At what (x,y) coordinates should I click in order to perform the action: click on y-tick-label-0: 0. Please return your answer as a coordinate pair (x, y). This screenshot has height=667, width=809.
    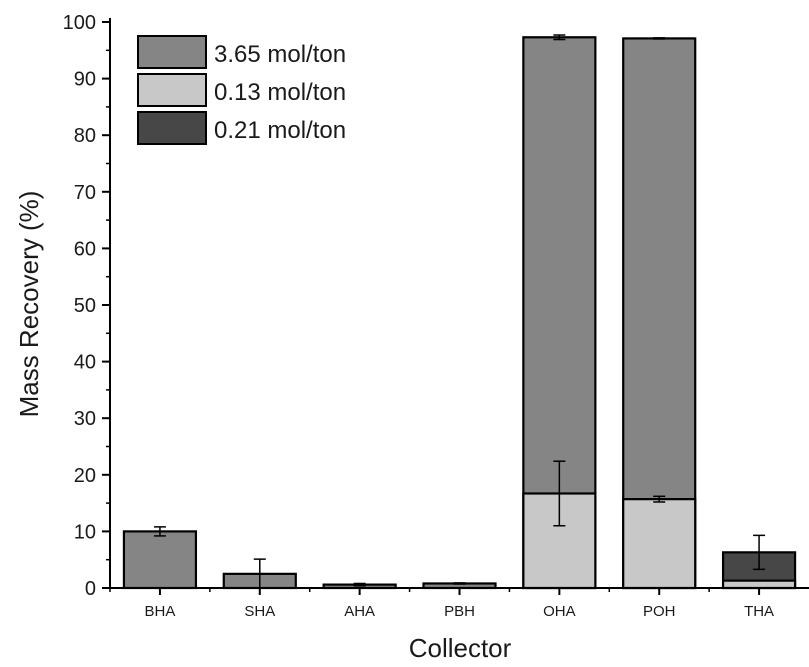
    Looking at the image, I should click on (90, 589).